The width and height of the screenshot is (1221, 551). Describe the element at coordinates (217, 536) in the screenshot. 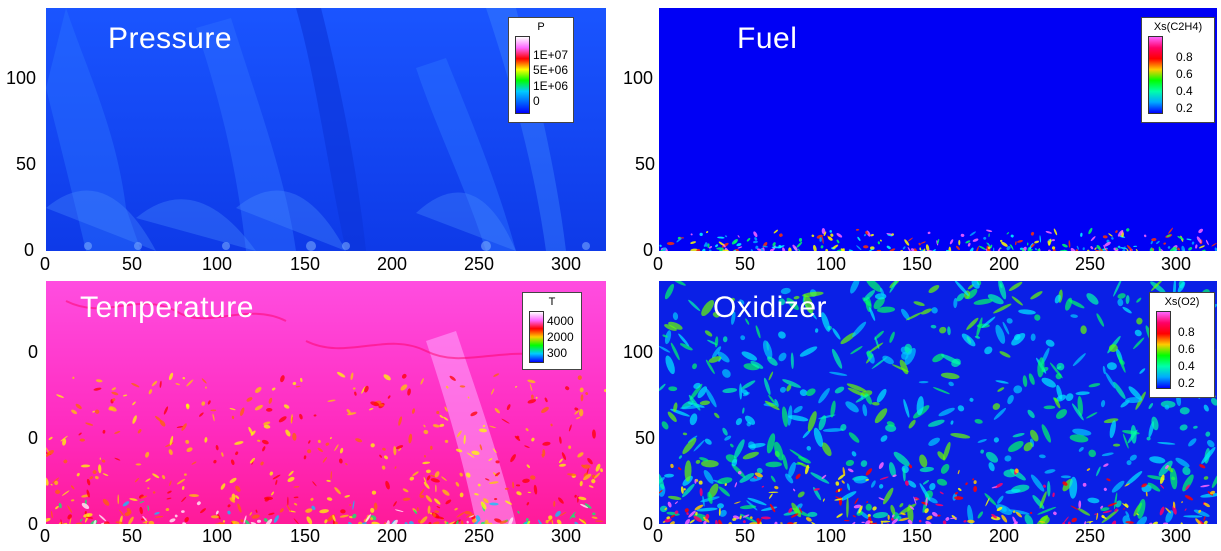

I see `temperature-xtick: 100` at that location.